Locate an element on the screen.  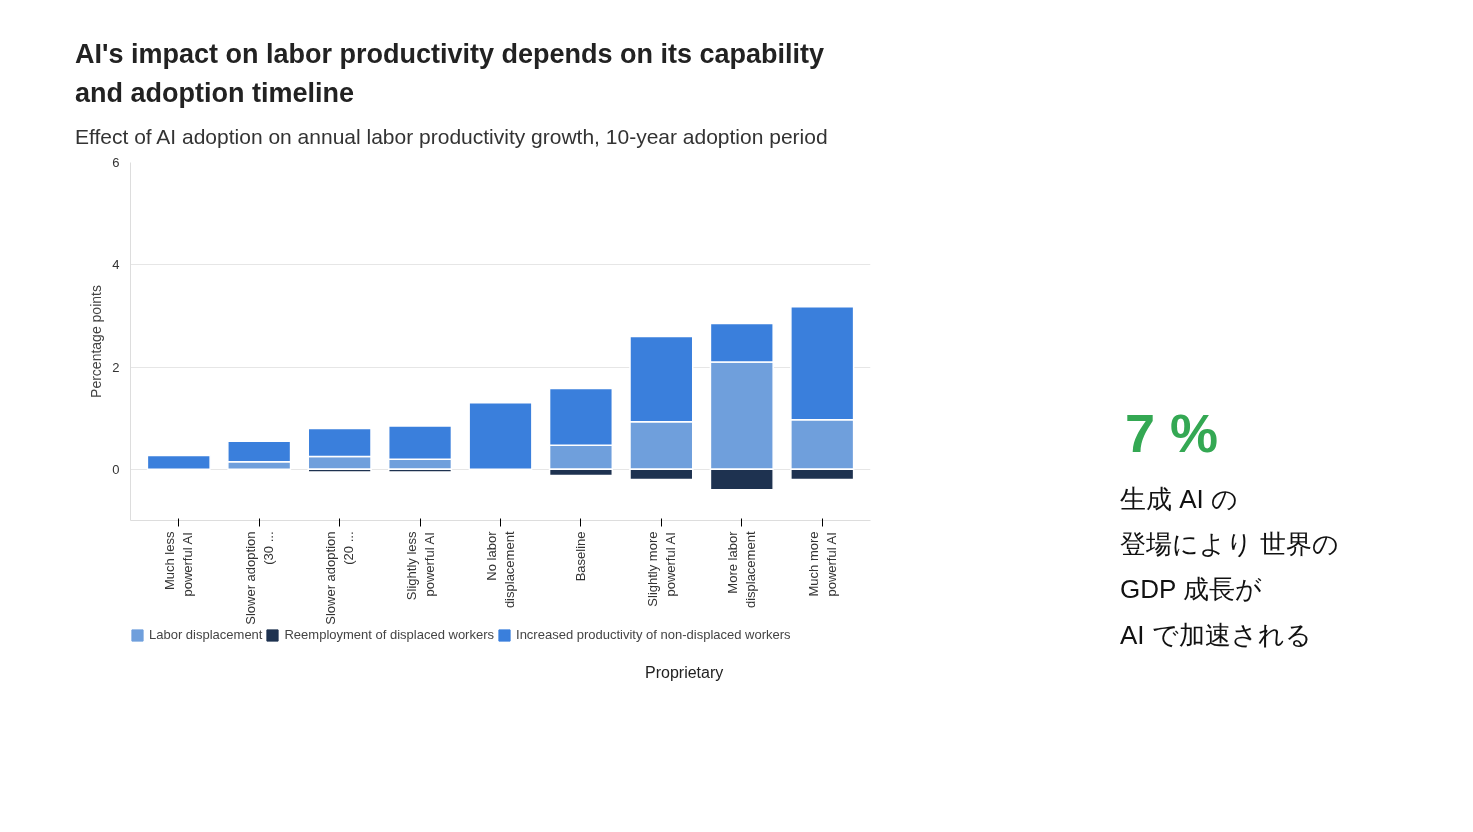
y-axis-title: Percentage points is located at coordinates (96, 342).